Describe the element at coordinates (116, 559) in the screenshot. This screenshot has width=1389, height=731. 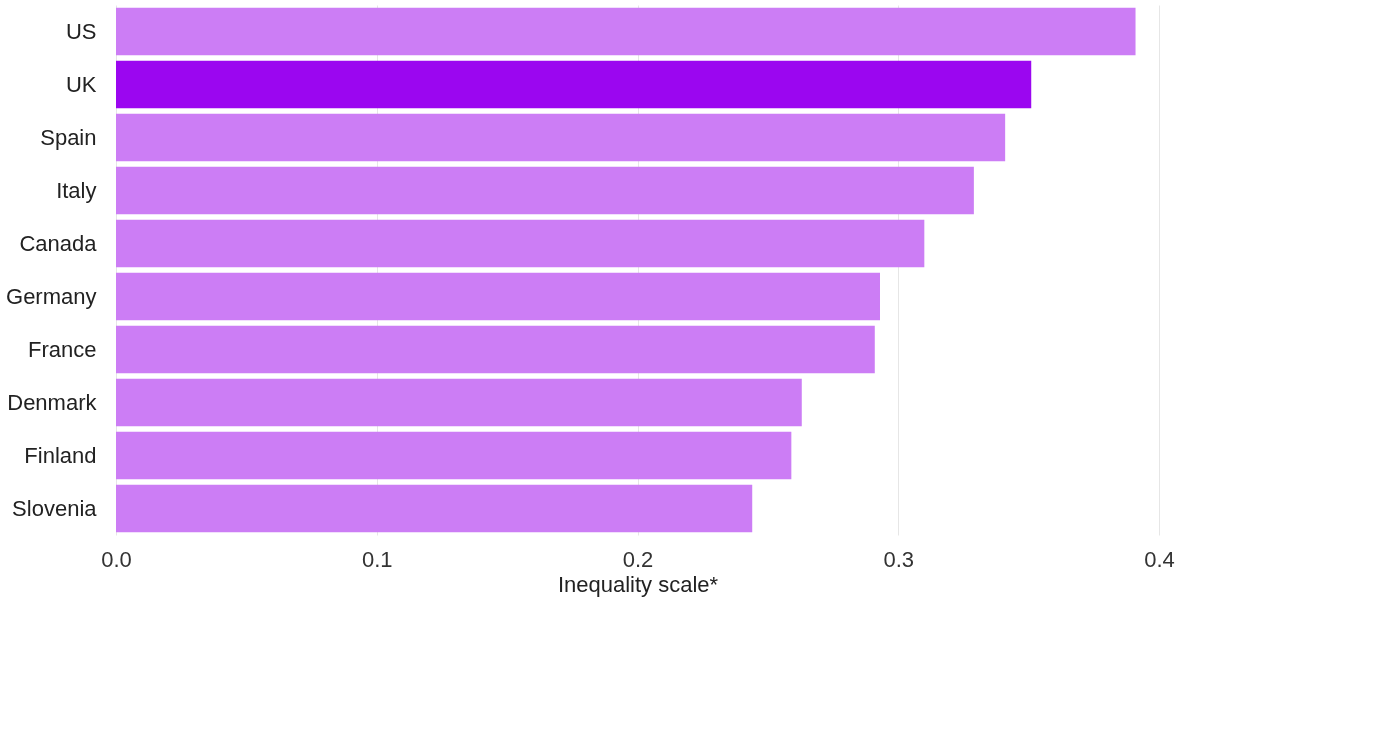
I see `x-tick-label: 0.0` at that location.